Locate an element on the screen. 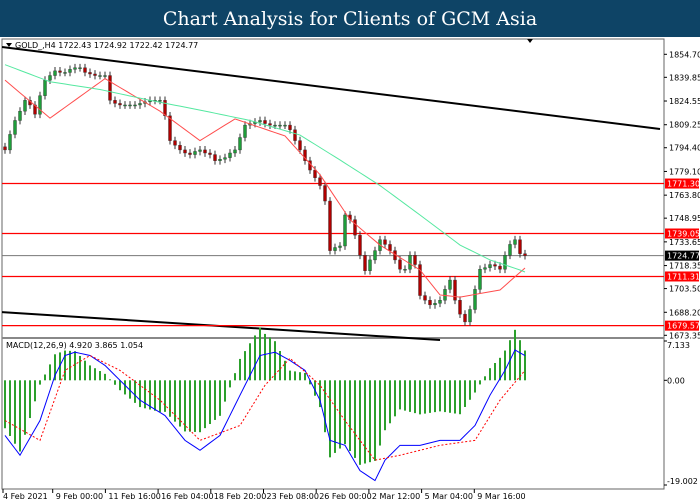 The width and height of the screenshot is (700, 500). price-tick-label: 1673.35 is located at coordinates (684, 335).